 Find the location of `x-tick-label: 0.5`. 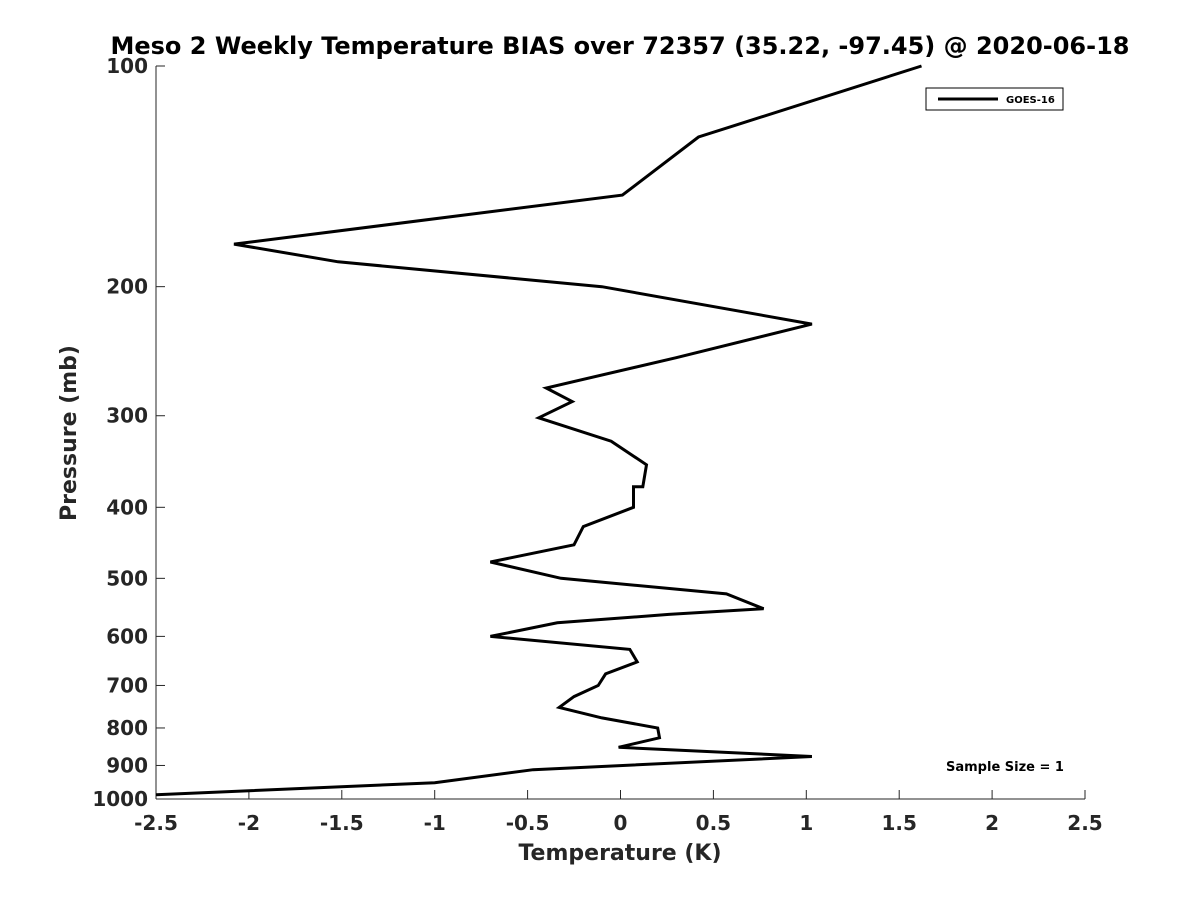

x-tick-label: 0.5 is located at coordinates (713, 823).